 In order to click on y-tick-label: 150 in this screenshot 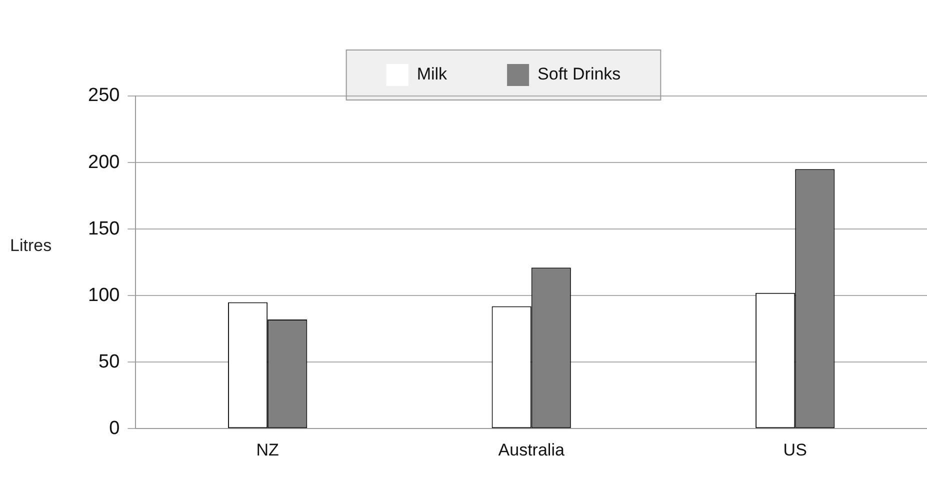, I will do `click(104, 229)`.